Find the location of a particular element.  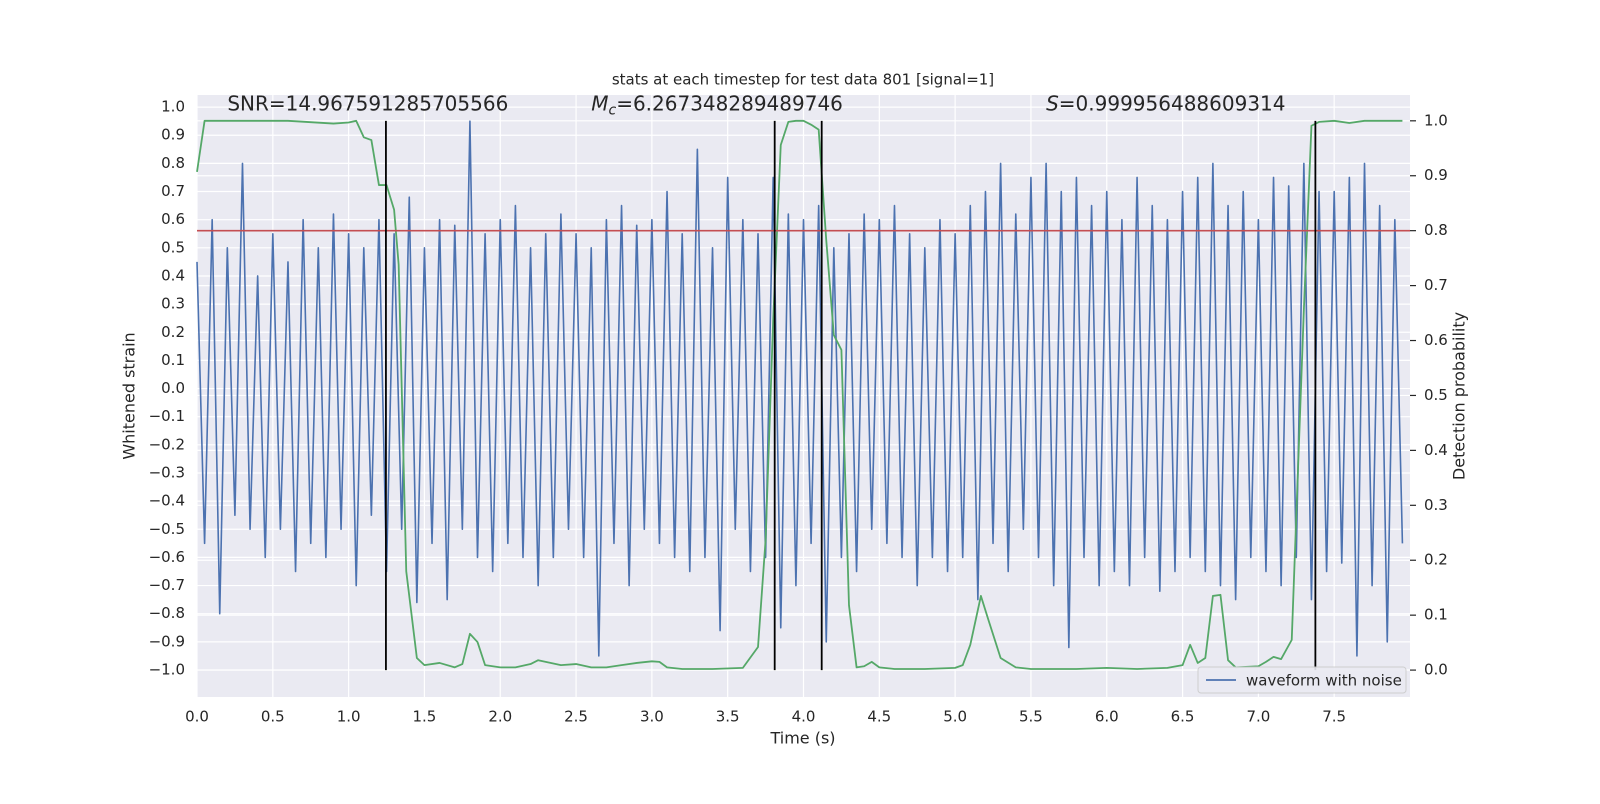

x-tick-label: 3.0 is located at coordinates (652, 717).